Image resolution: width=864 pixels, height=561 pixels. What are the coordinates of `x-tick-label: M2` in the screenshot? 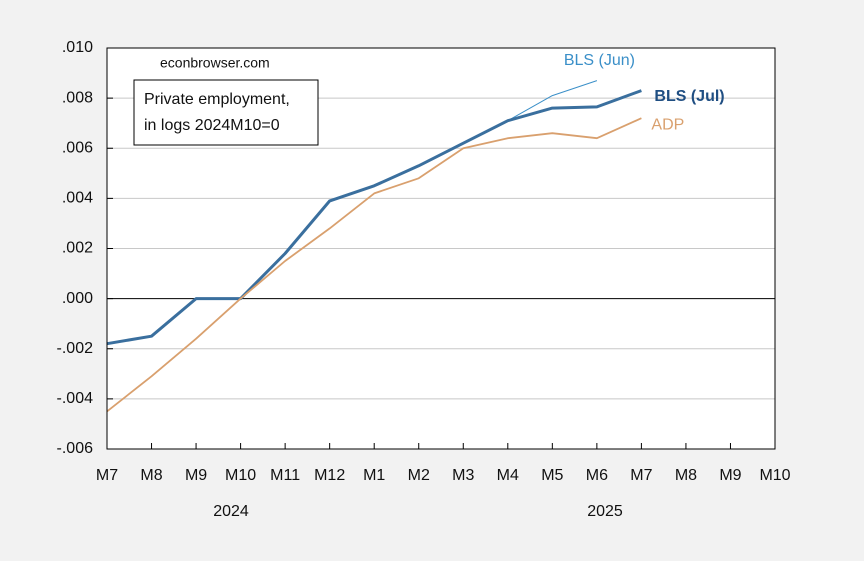 It's located at (419, 475).